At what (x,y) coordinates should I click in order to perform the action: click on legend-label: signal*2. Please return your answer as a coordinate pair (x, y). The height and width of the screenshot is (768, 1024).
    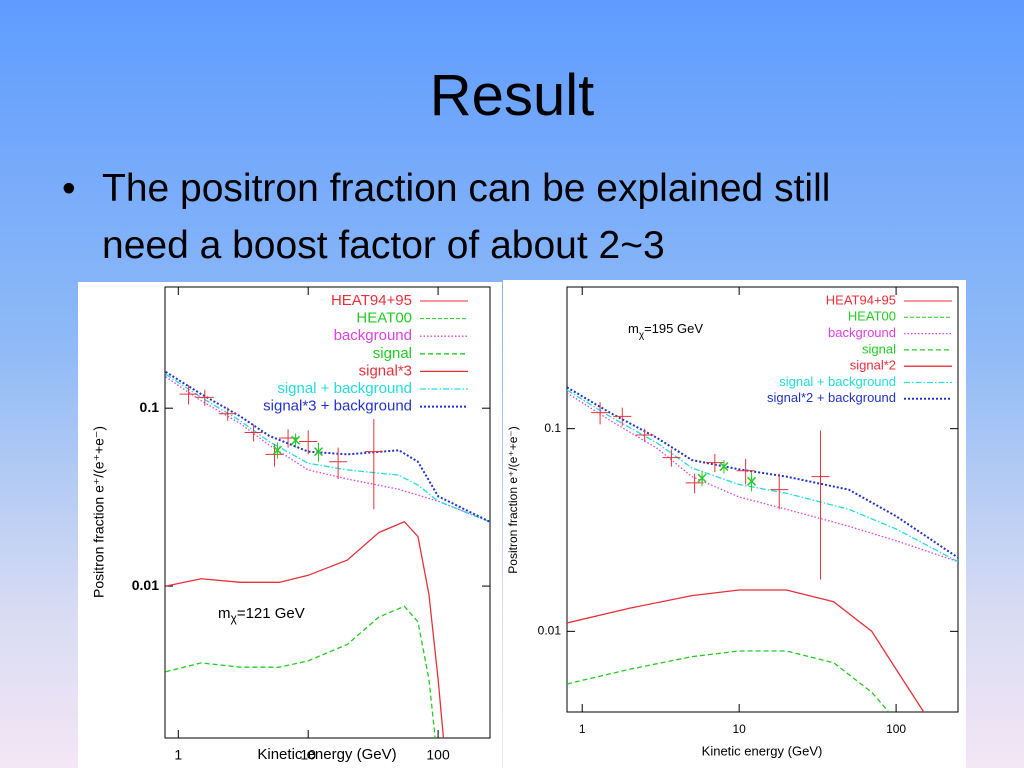
    Looking at the image, I should click on (873, 365).